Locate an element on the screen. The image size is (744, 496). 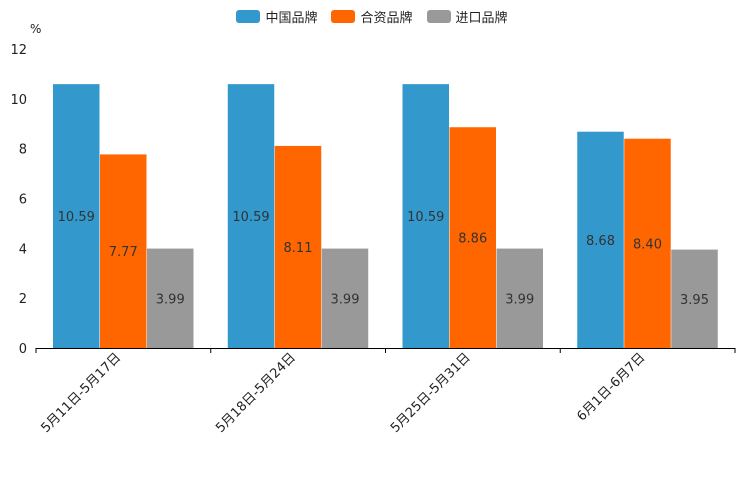
bar-value-label: 8.86 is located at coordinates (472, 239).